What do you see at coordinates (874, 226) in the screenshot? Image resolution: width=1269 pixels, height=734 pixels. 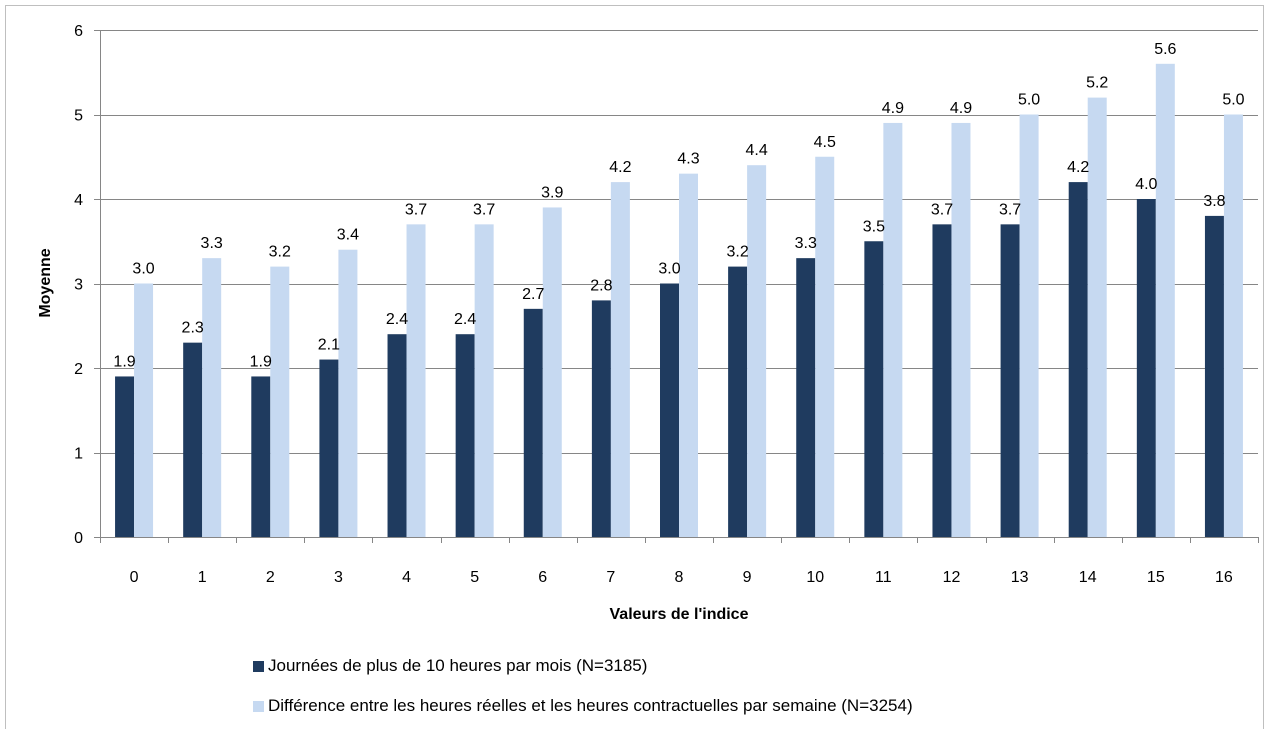 I see `data-label-series-1: 3.5` at bounding box center [874, 226].